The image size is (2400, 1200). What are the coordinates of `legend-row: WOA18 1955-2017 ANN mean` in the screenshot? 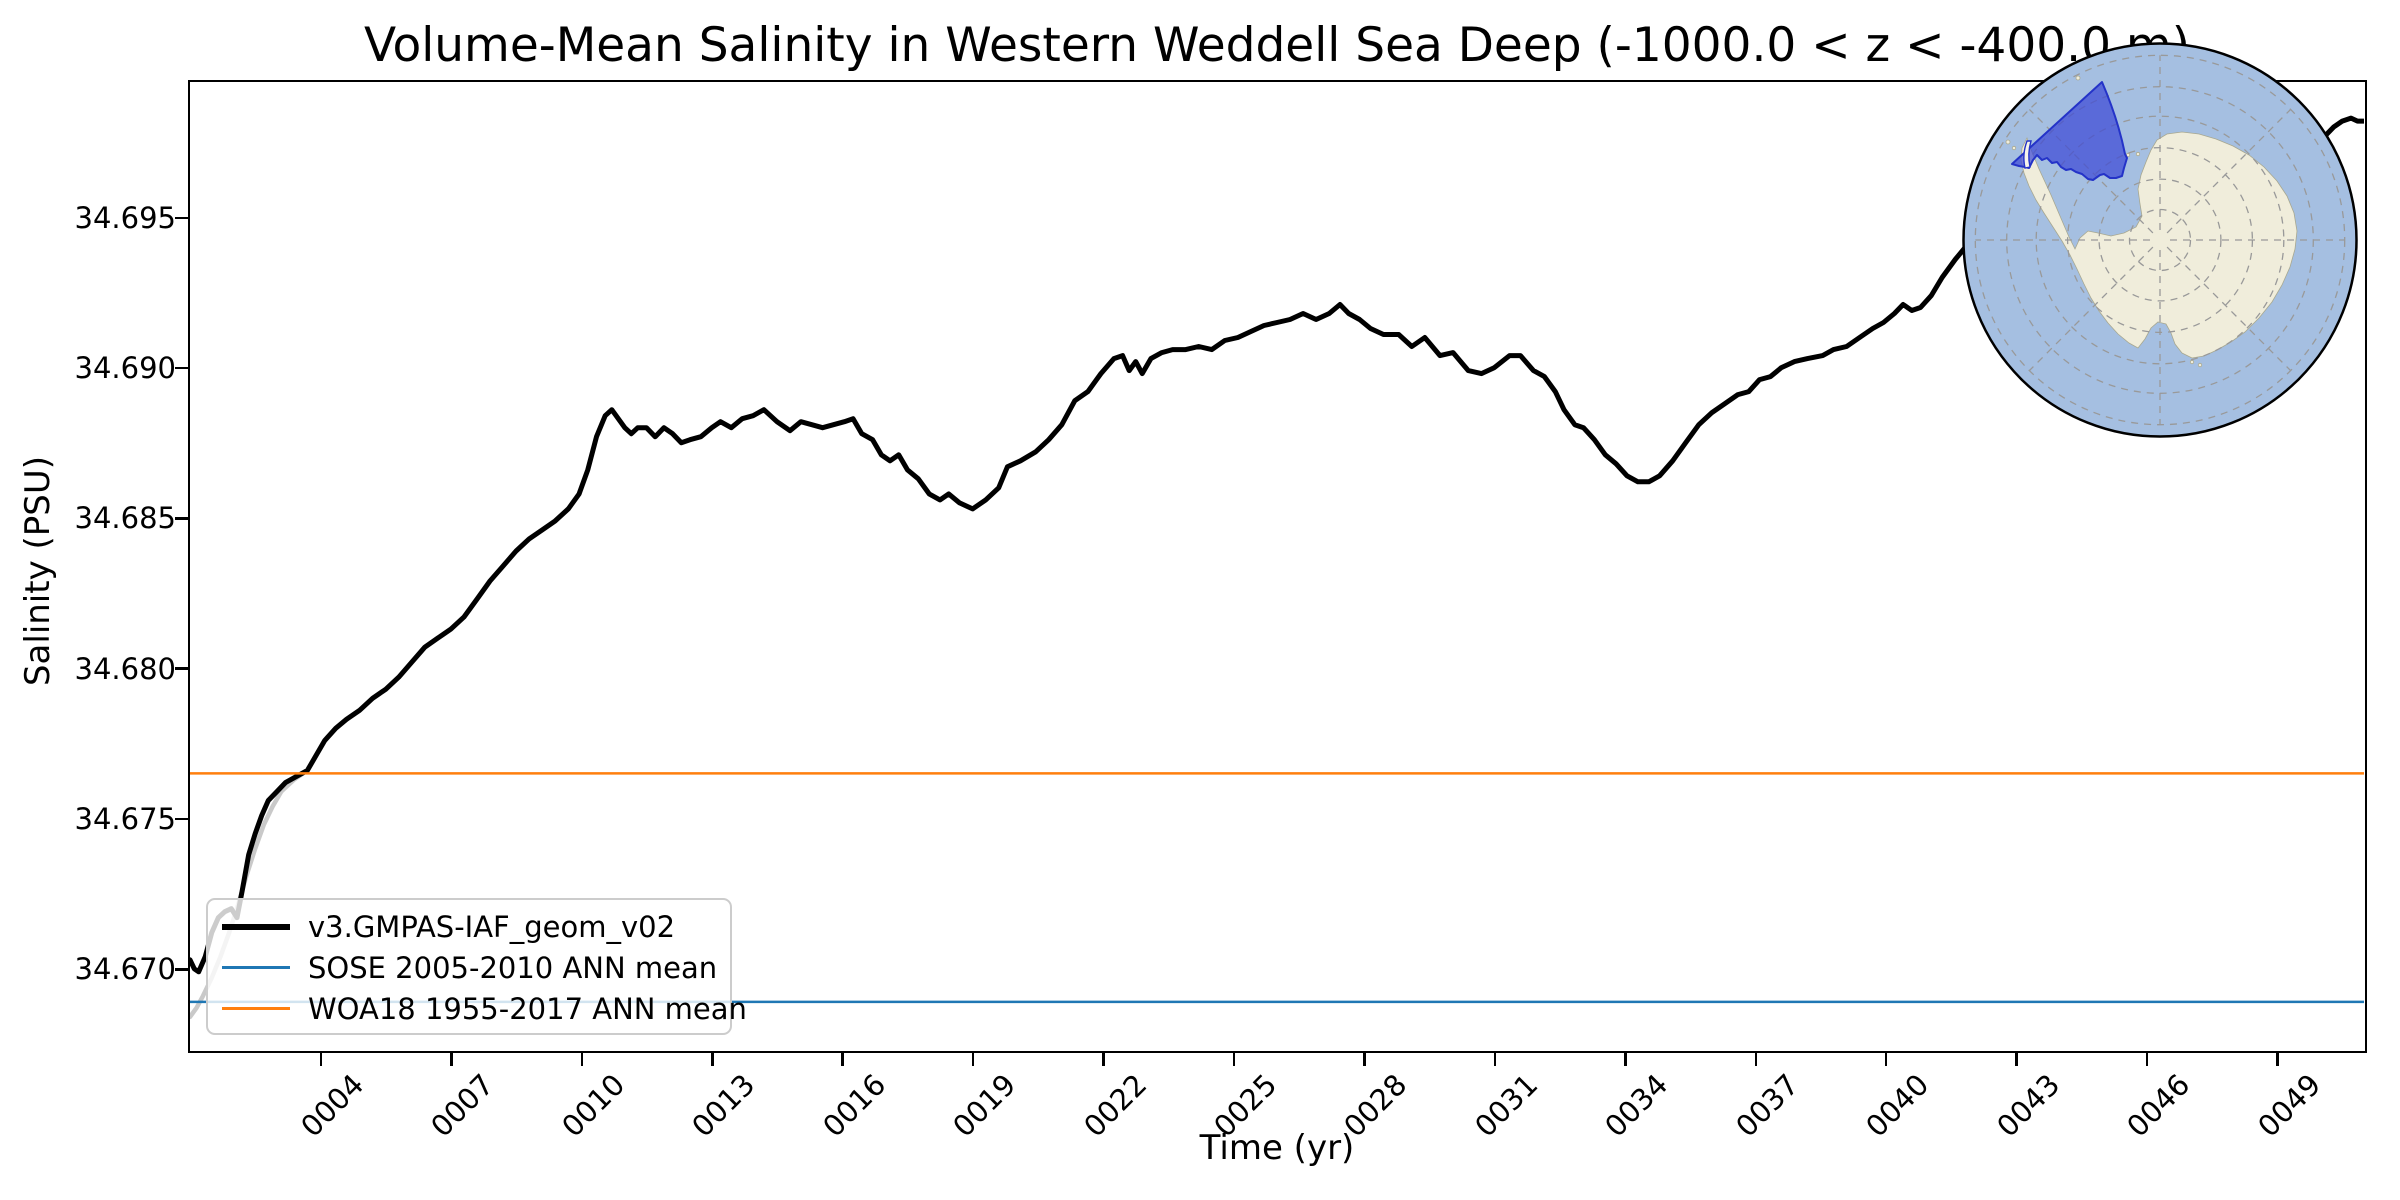 It's located at (484, 1008).